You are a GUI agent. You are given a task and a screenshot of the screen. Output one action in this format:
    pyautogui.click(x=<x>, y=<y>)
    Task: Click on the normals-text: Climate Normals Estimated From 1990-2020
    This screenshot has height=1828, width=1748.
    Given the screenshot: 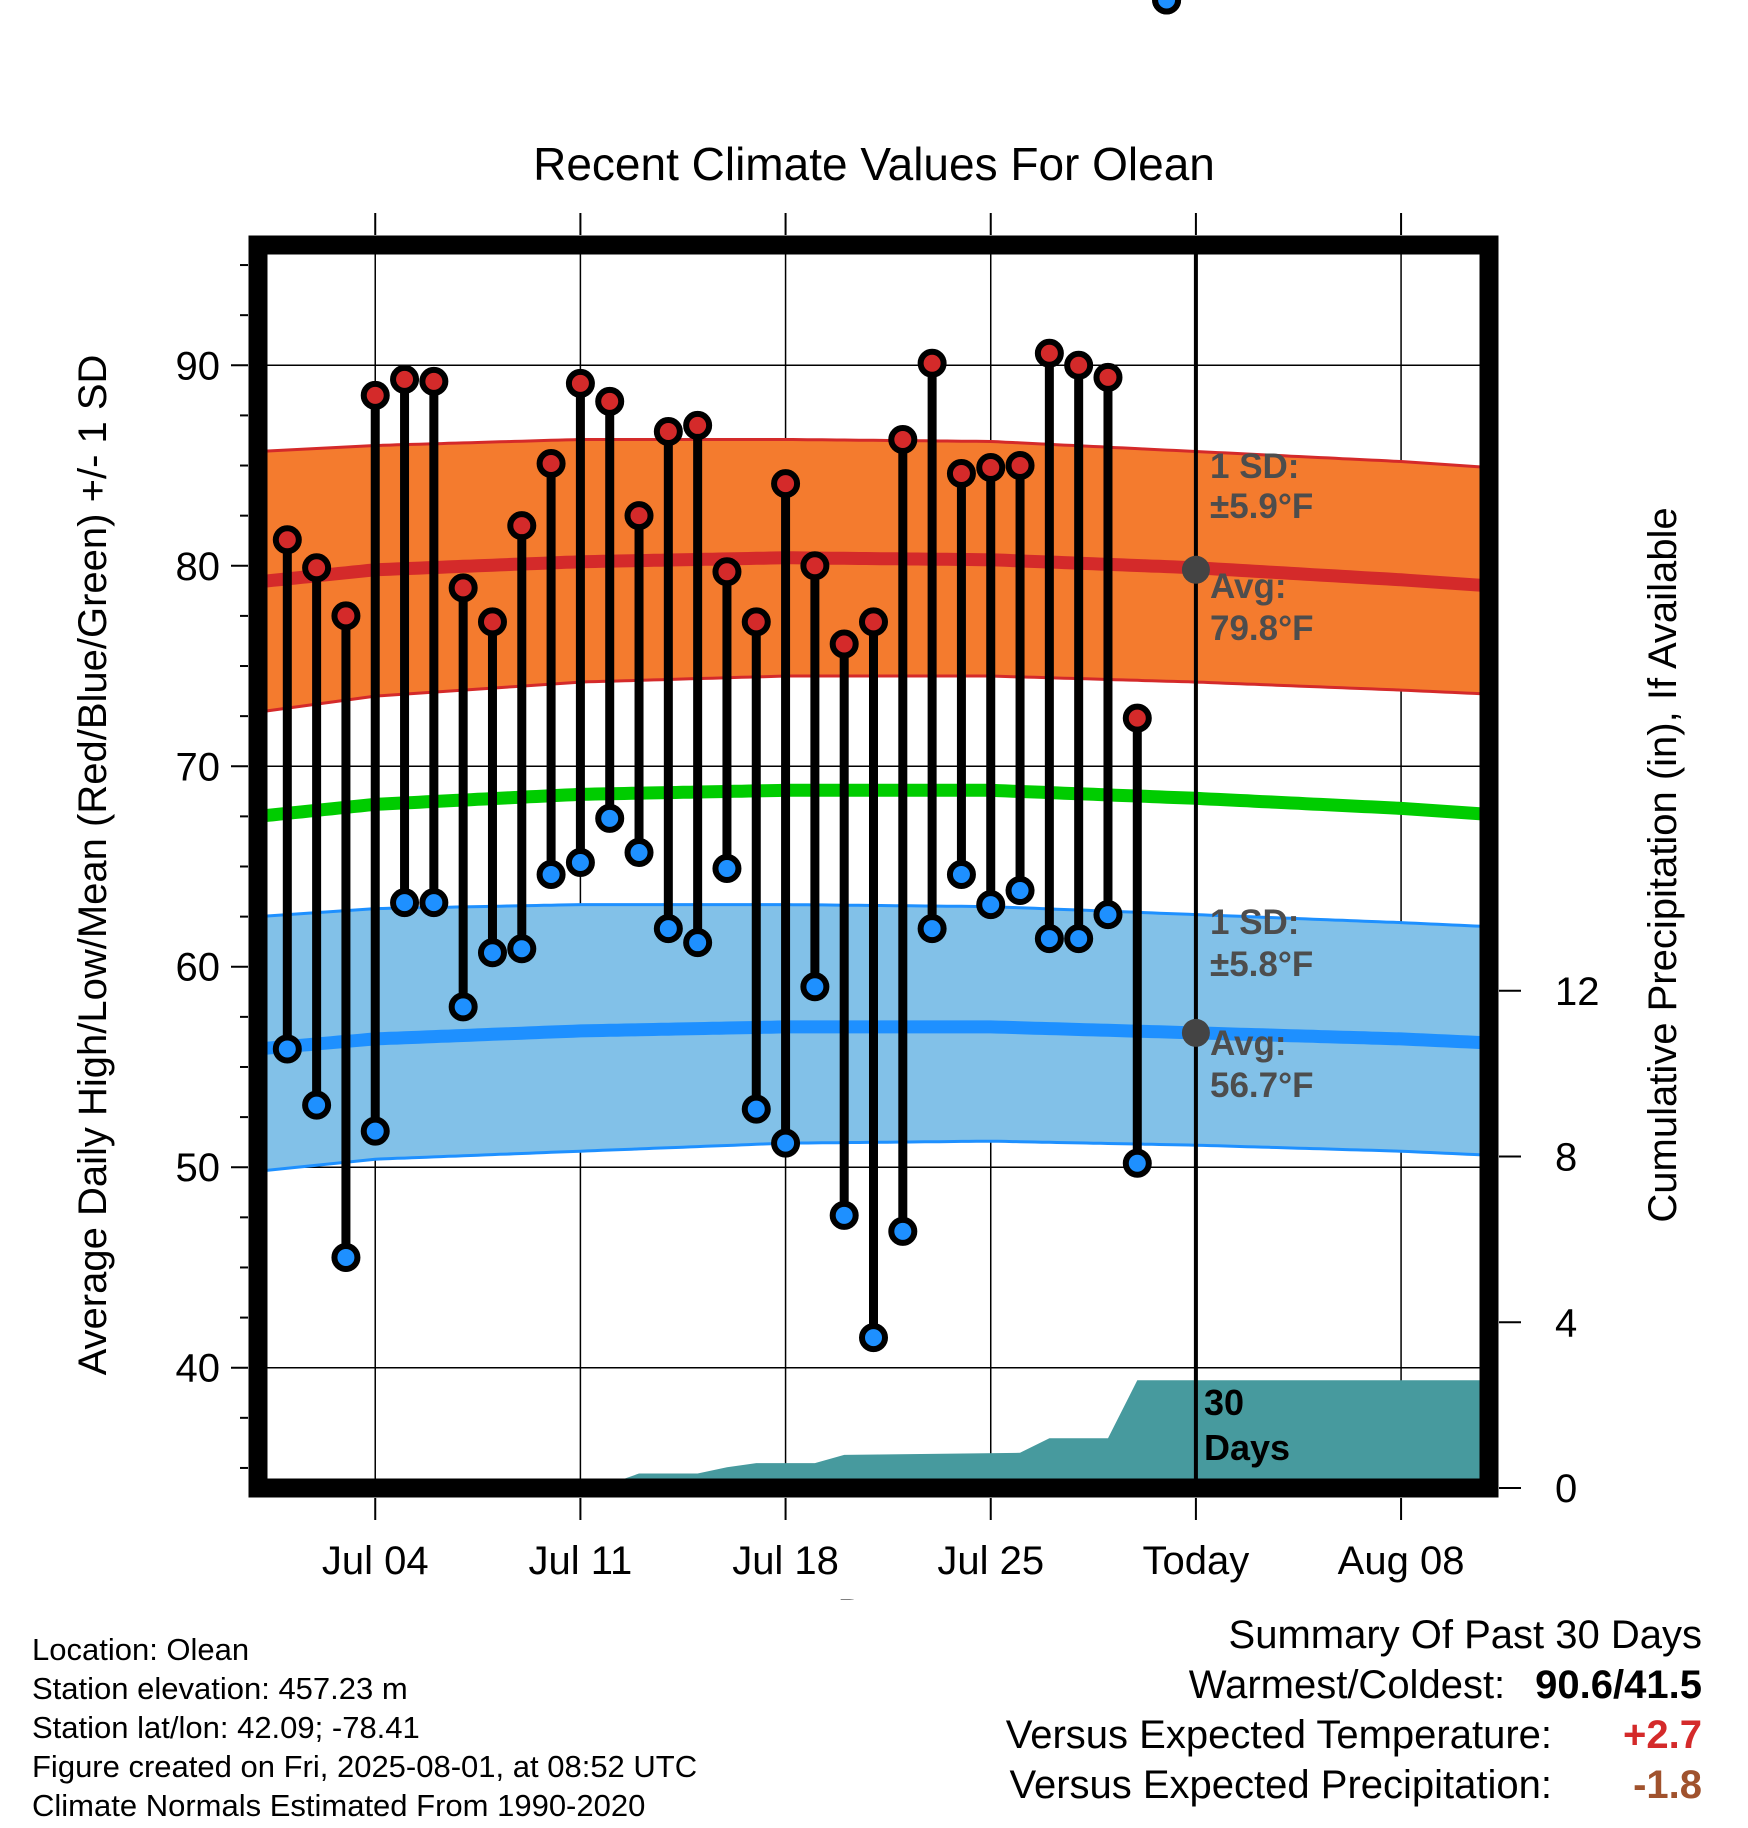 What is the action you would take?
    pyautogui.click(x=339, y=1805)
    